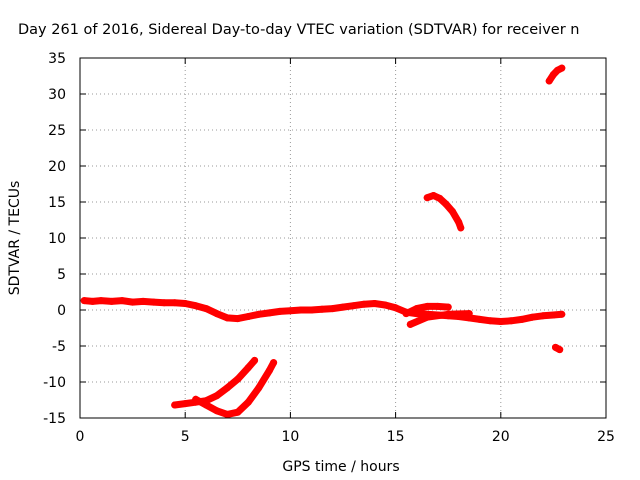 This screenshot has height=480, width=640. Describe the element at coordinates (57, 167) in the screenshot. I see `y-tick-label: 20` at that location.